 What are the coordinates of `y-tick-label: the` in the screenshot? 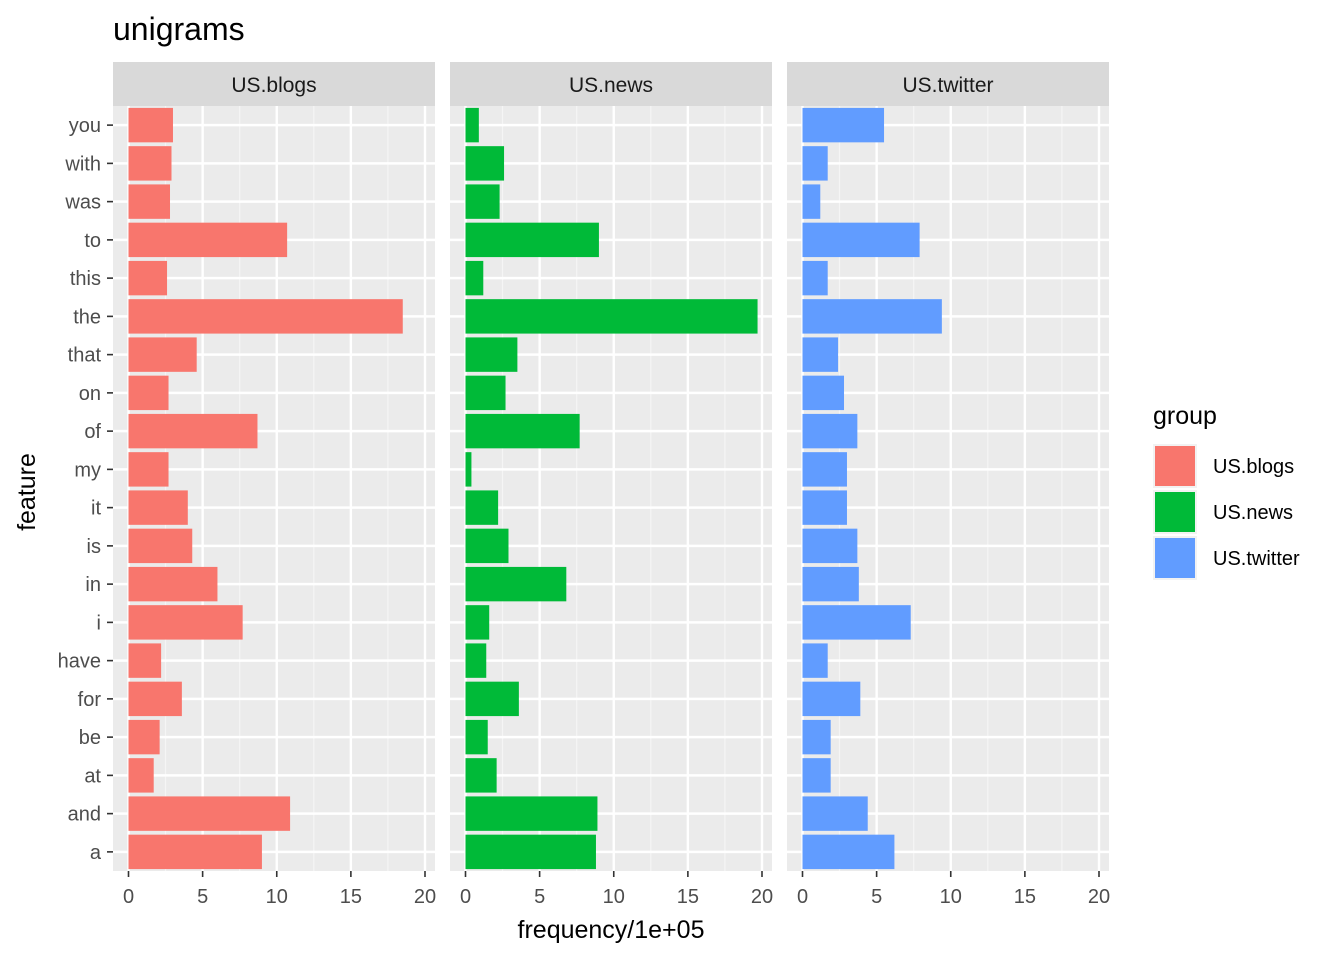 It's located at (87, 317).